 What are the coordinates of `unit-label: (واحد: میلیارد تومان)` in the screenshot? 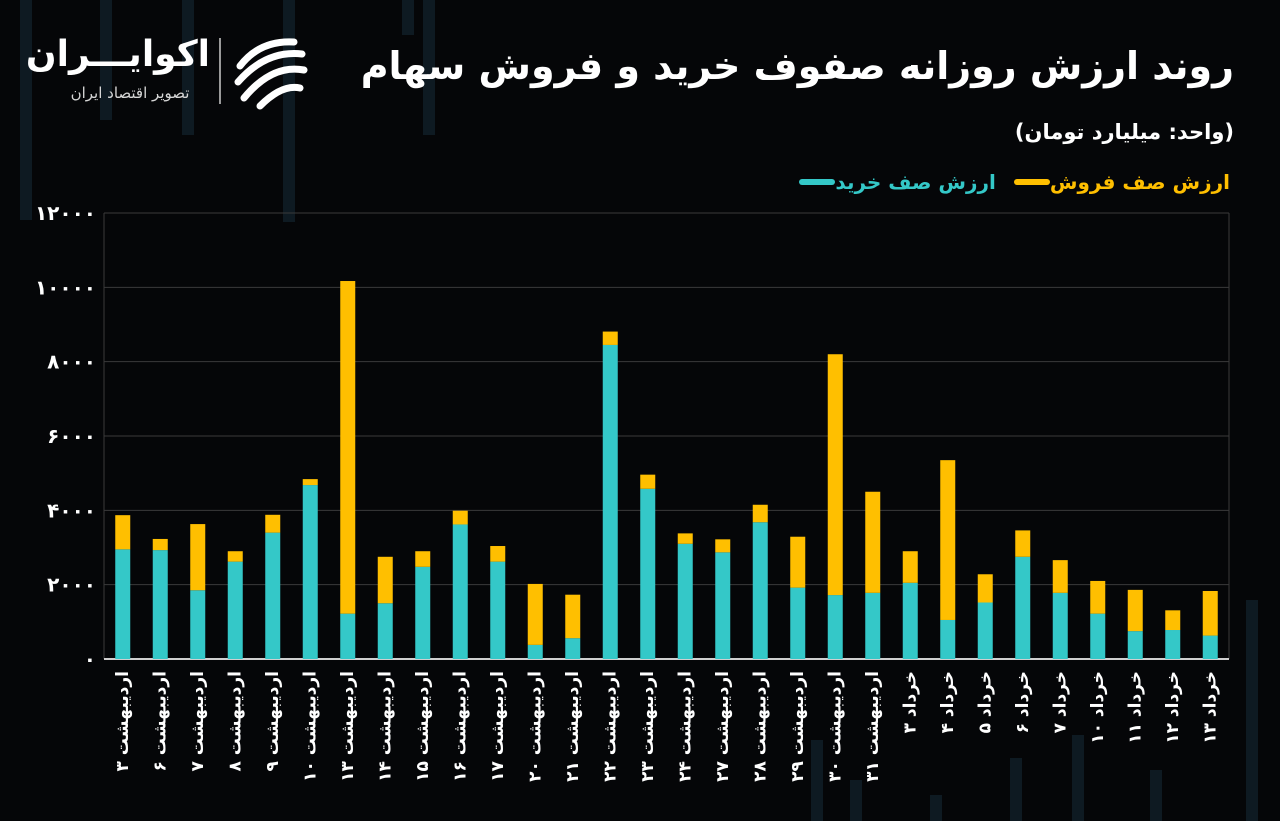 It's located at (1124, 132).